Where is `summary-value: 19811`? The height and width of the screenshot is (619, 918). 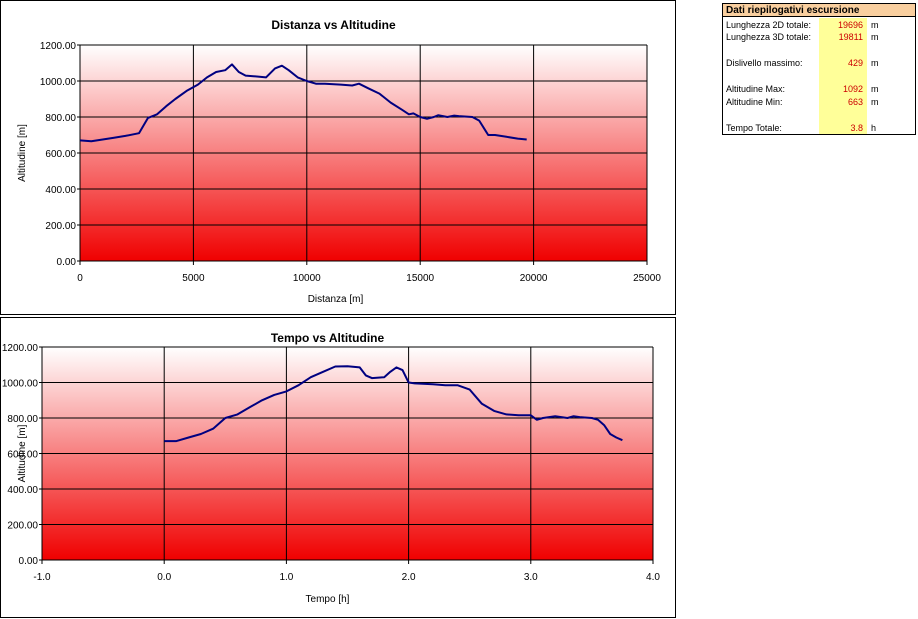
summary-value: 19811 is located at coordinates (850, 37).